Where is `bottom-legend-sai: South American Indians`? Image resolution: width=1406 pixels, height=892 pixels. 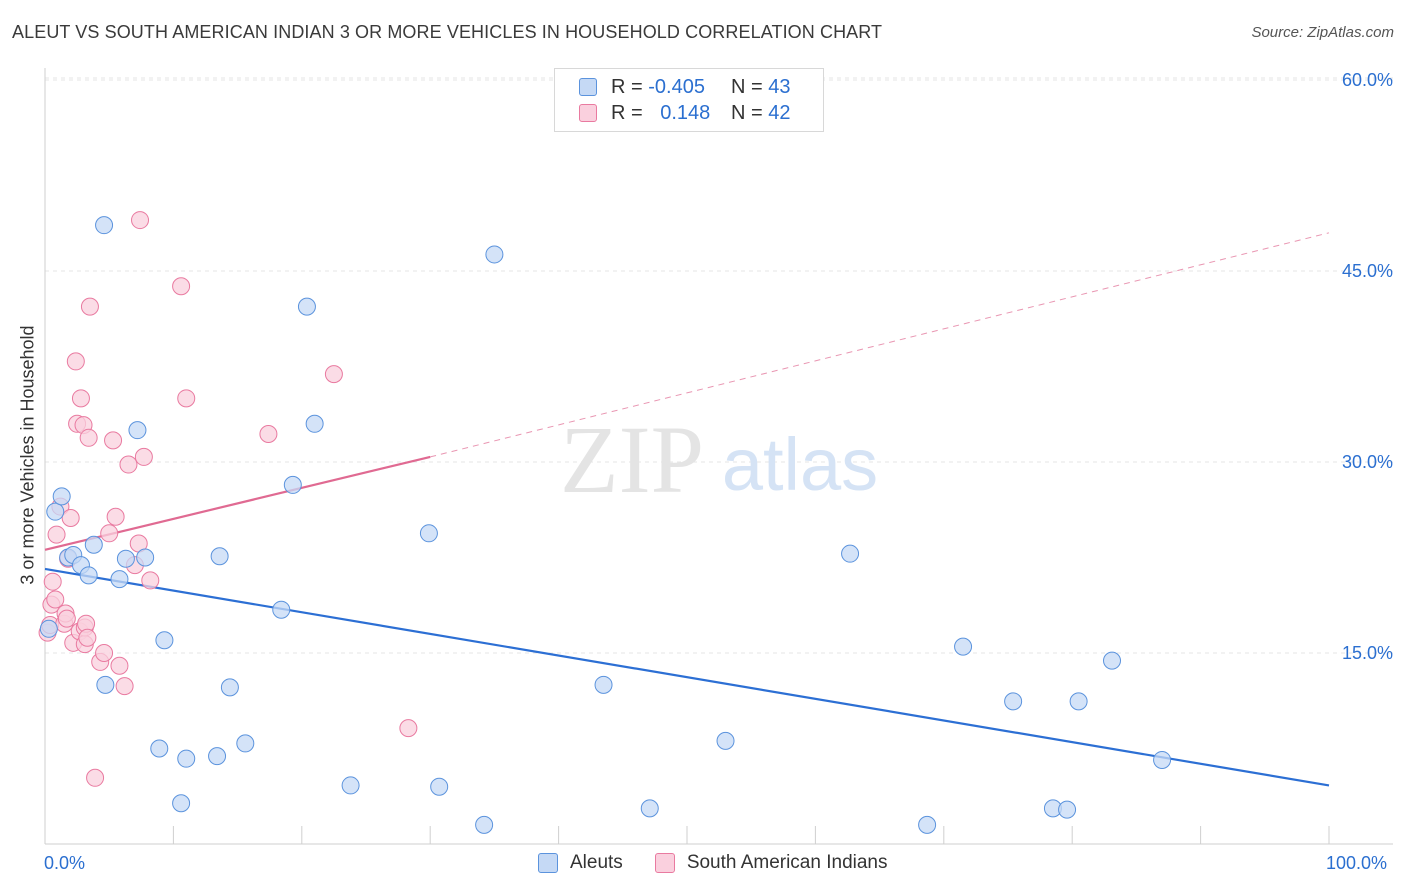
bottom-legend-sai: South American Indians is located at coordinates (771, 863).